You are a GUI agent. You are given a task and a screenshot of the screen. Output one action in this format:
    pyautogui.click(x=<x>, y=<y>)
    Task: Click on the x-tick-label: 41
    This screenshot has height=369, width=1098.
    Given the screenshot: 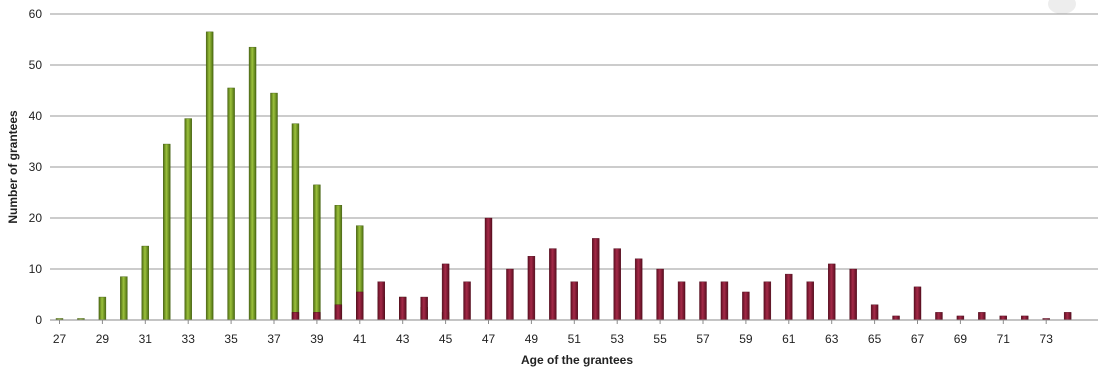 What is the action you would take?
    pyautogui.click(x=360, y=339)
    